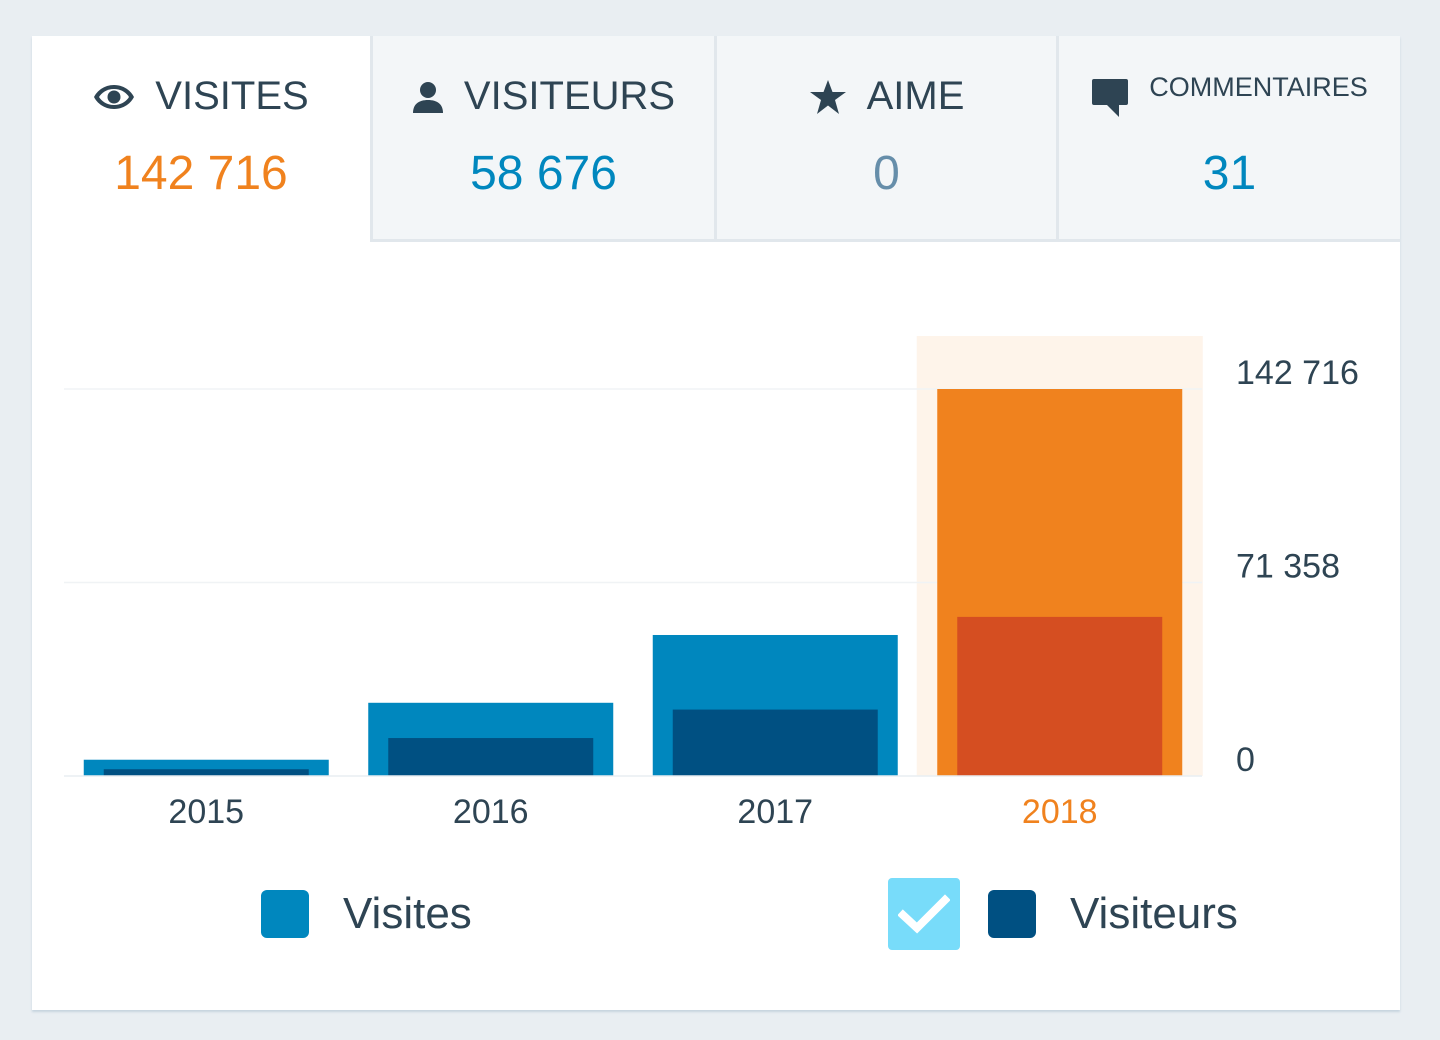 The width and height of the screenshot is (1440, 1040). I want to click on tab-aime-header: AIME, so click(886, 96).